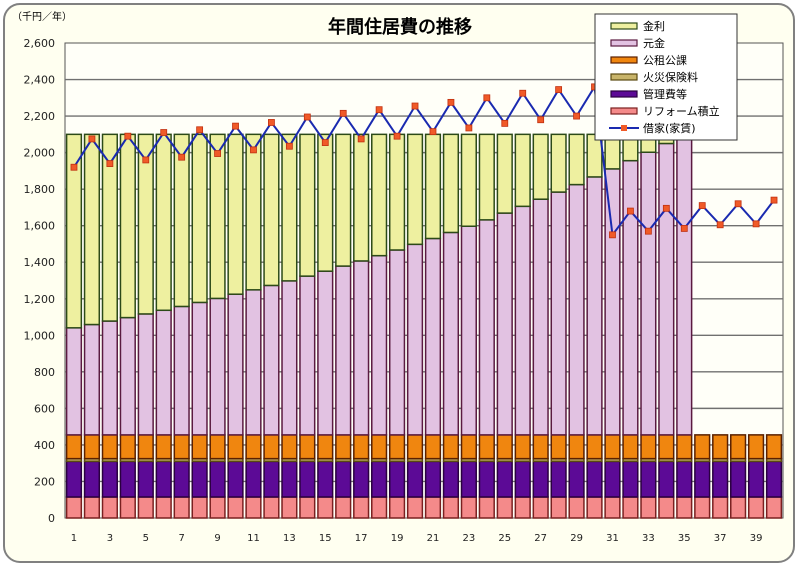  Describe the element at coordinates (44, 372) in the screenshot. I see `y-tick-label: 800` at that location.